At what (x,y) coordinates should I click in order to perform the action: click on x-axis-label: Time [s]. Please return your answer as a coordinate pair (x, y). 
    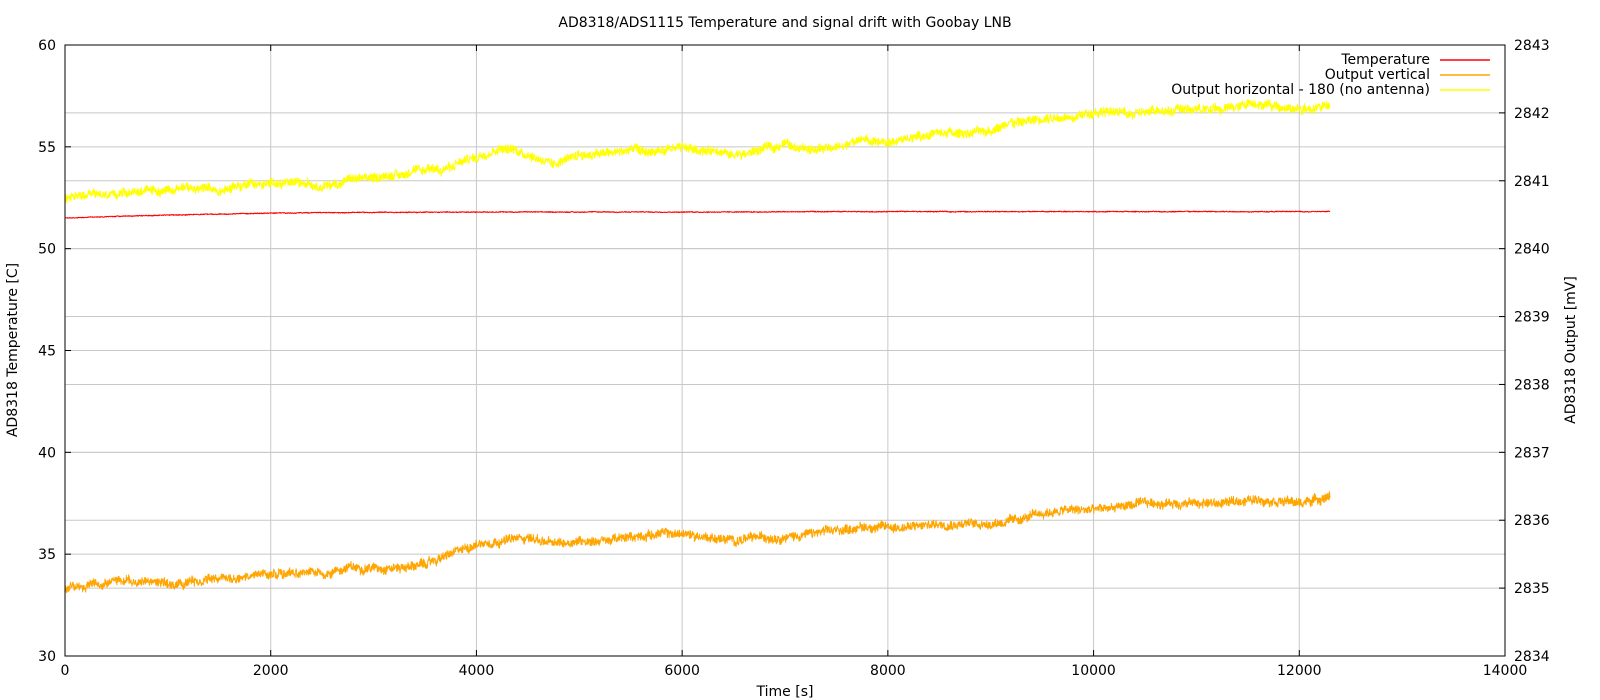
    Looking at the image, I should click on (785, 692).